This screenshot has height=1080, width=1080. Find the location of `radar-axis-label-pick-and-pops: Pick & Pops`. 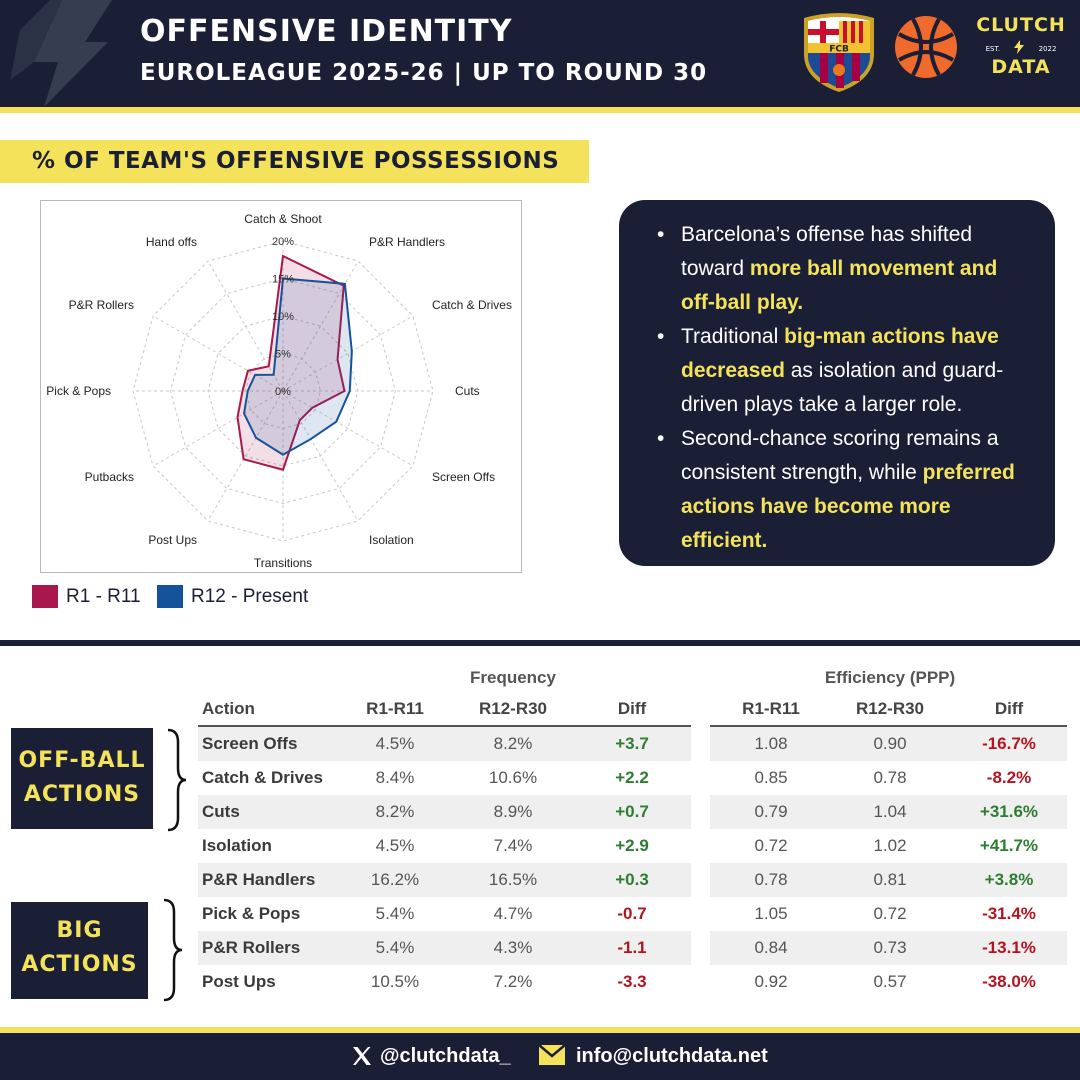

radar-axis-label-pick-and-pops: Pick & Pops is located at coordinates (78, 391).